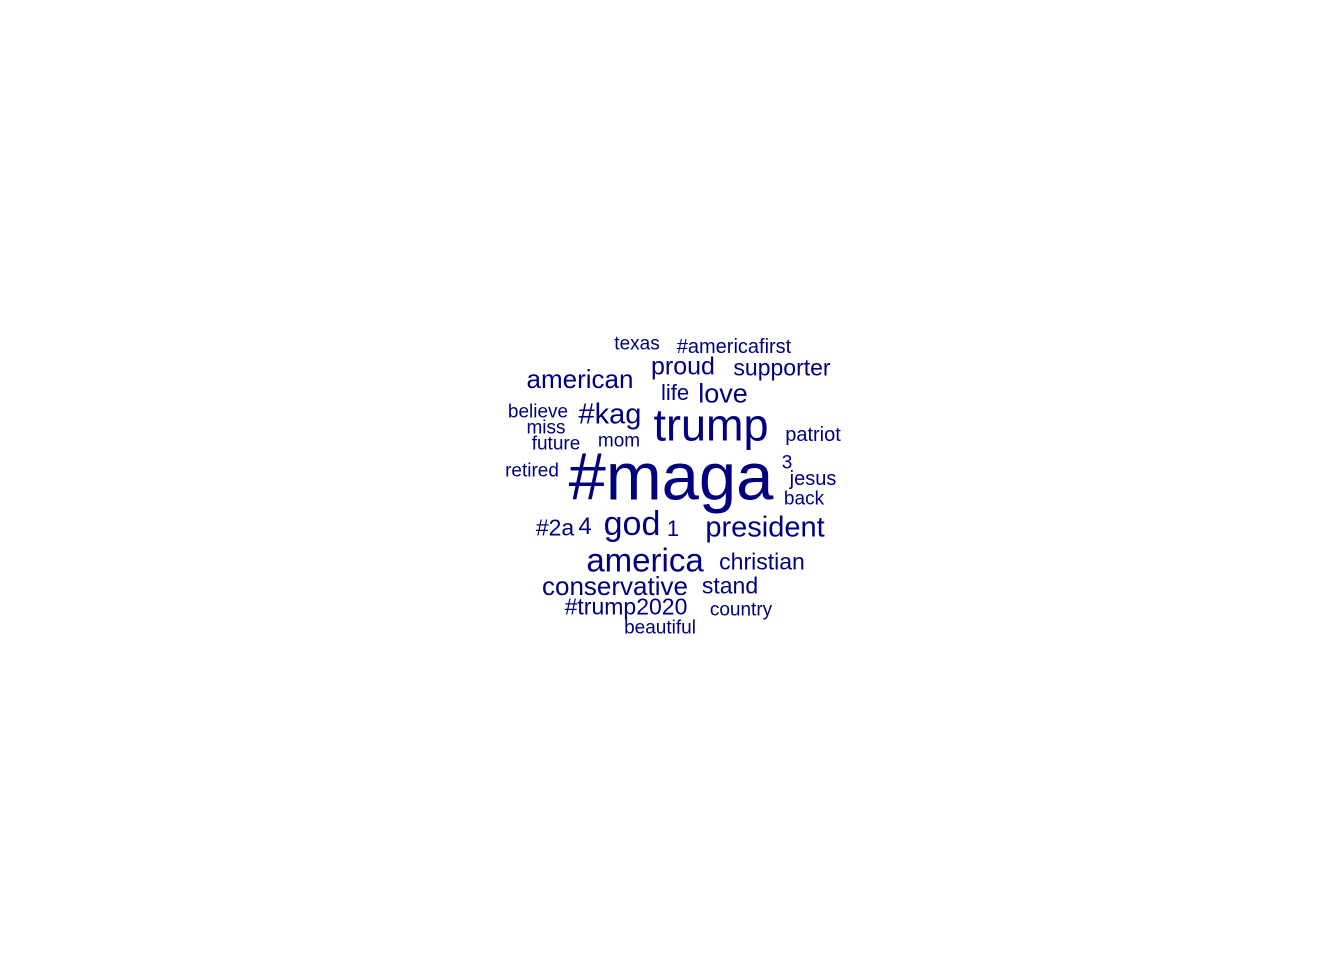 This screenshot has width=1344, height=960. Describe the element at coordinates (813, 435) in the screenshot. I see `word-patriot: patriot` at that location.